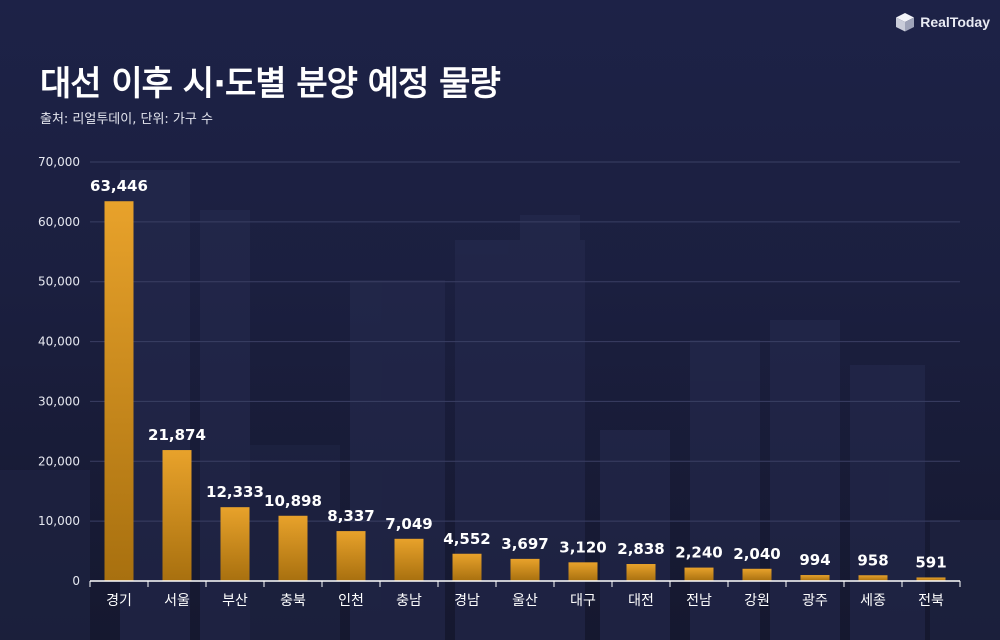 The height and width of the screenshot is (640, 1000). I want to click on y-tick-label: 10,000, so click(59, 521).